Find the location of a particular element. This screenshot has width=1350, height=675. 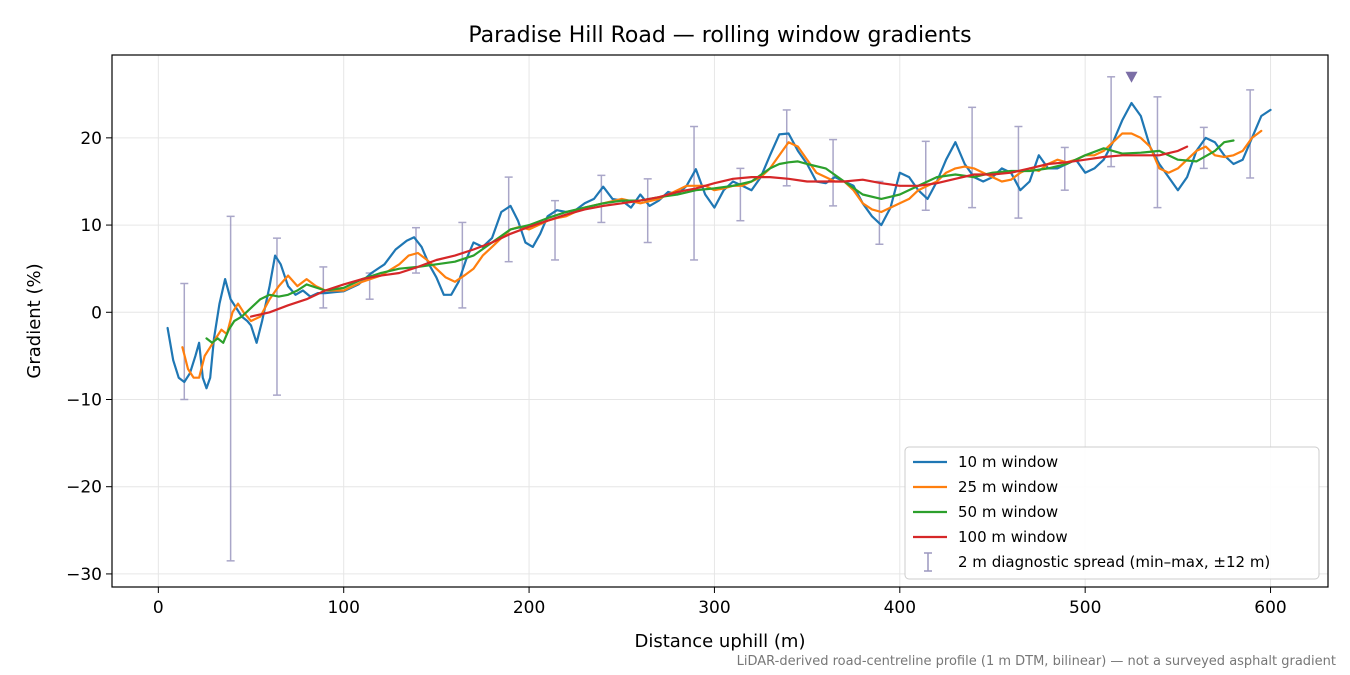

y-axis-ticks: −30 −20 −10 0 10 20 is located at coordinates (89, 357).